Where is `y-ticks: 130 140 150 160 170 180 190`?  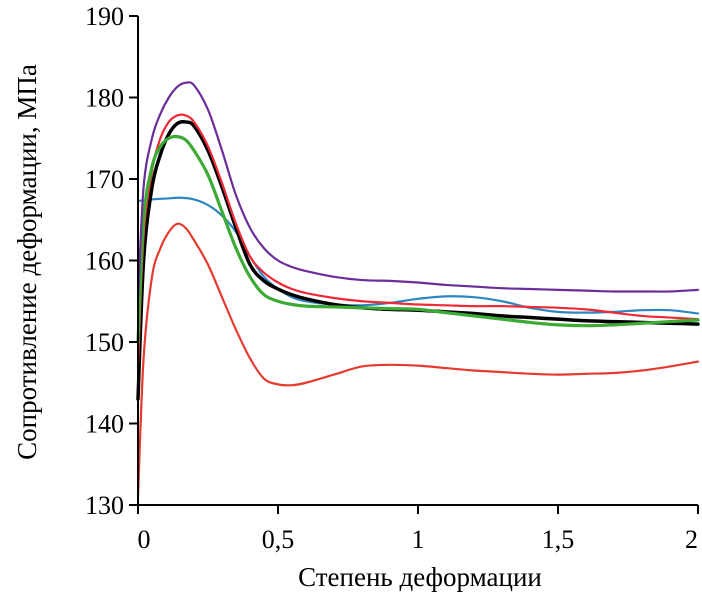 y-ticks: 130 140 150 160 170 180 190 is located at coordinates (111, 261).